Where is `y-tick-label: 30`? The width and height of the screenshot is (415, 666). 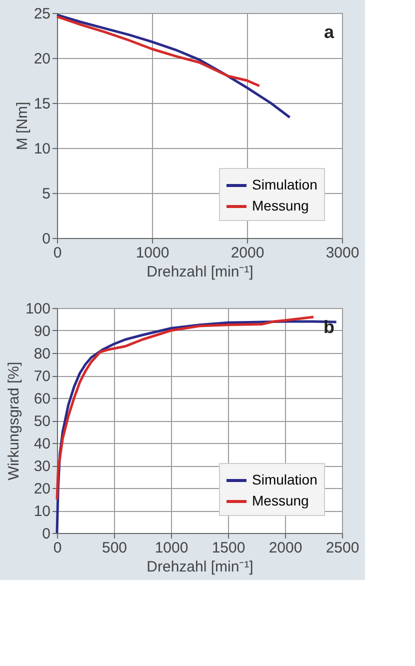
y-tick-label: 30 is located at coordinates (42, 466).